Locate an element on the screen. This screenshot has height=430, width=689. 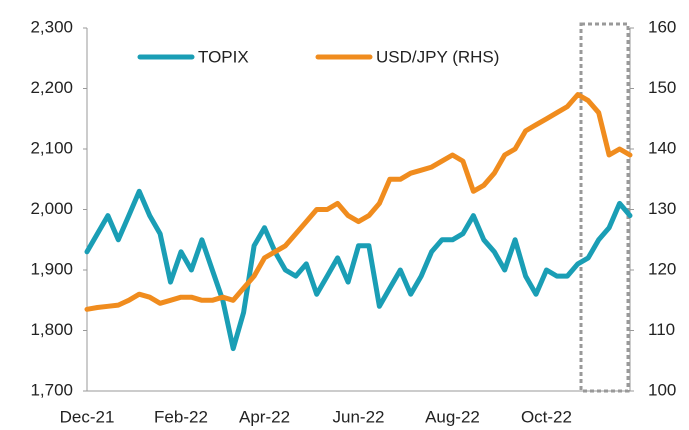
legend-label: TOPIX is located at coordinates (223, 56).